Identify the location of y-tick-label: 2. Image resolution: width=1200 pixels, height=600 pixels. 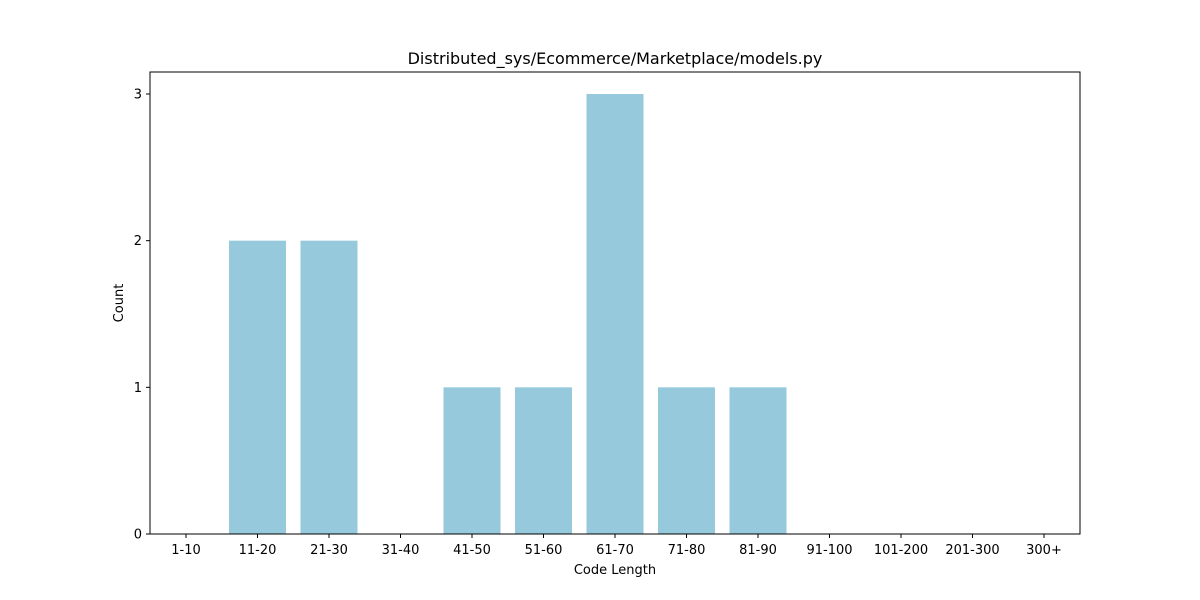
(138, 241).